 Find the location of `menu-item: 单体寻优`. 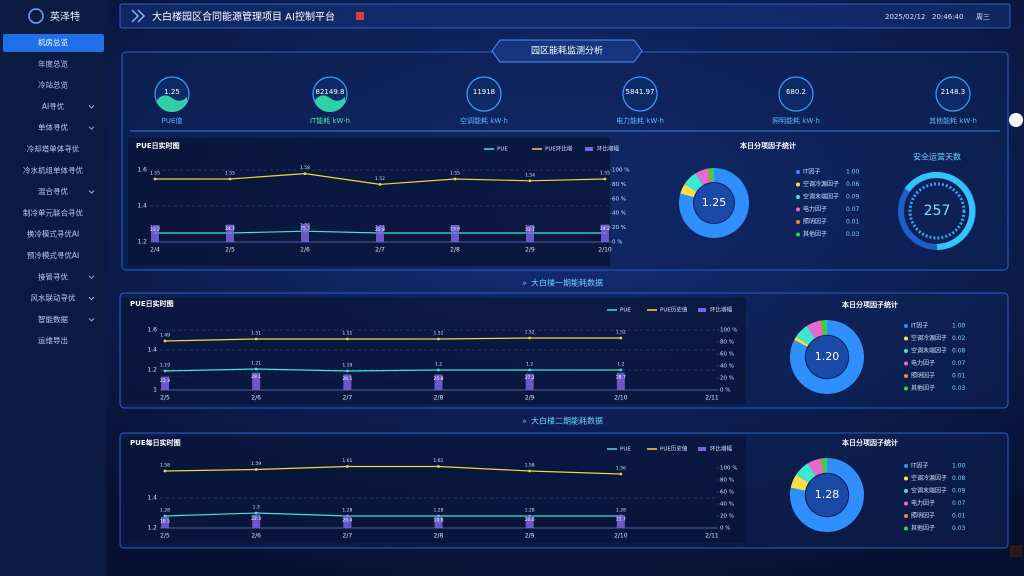

menu-item: 单体寻优 is located at coordinates (53, 127).